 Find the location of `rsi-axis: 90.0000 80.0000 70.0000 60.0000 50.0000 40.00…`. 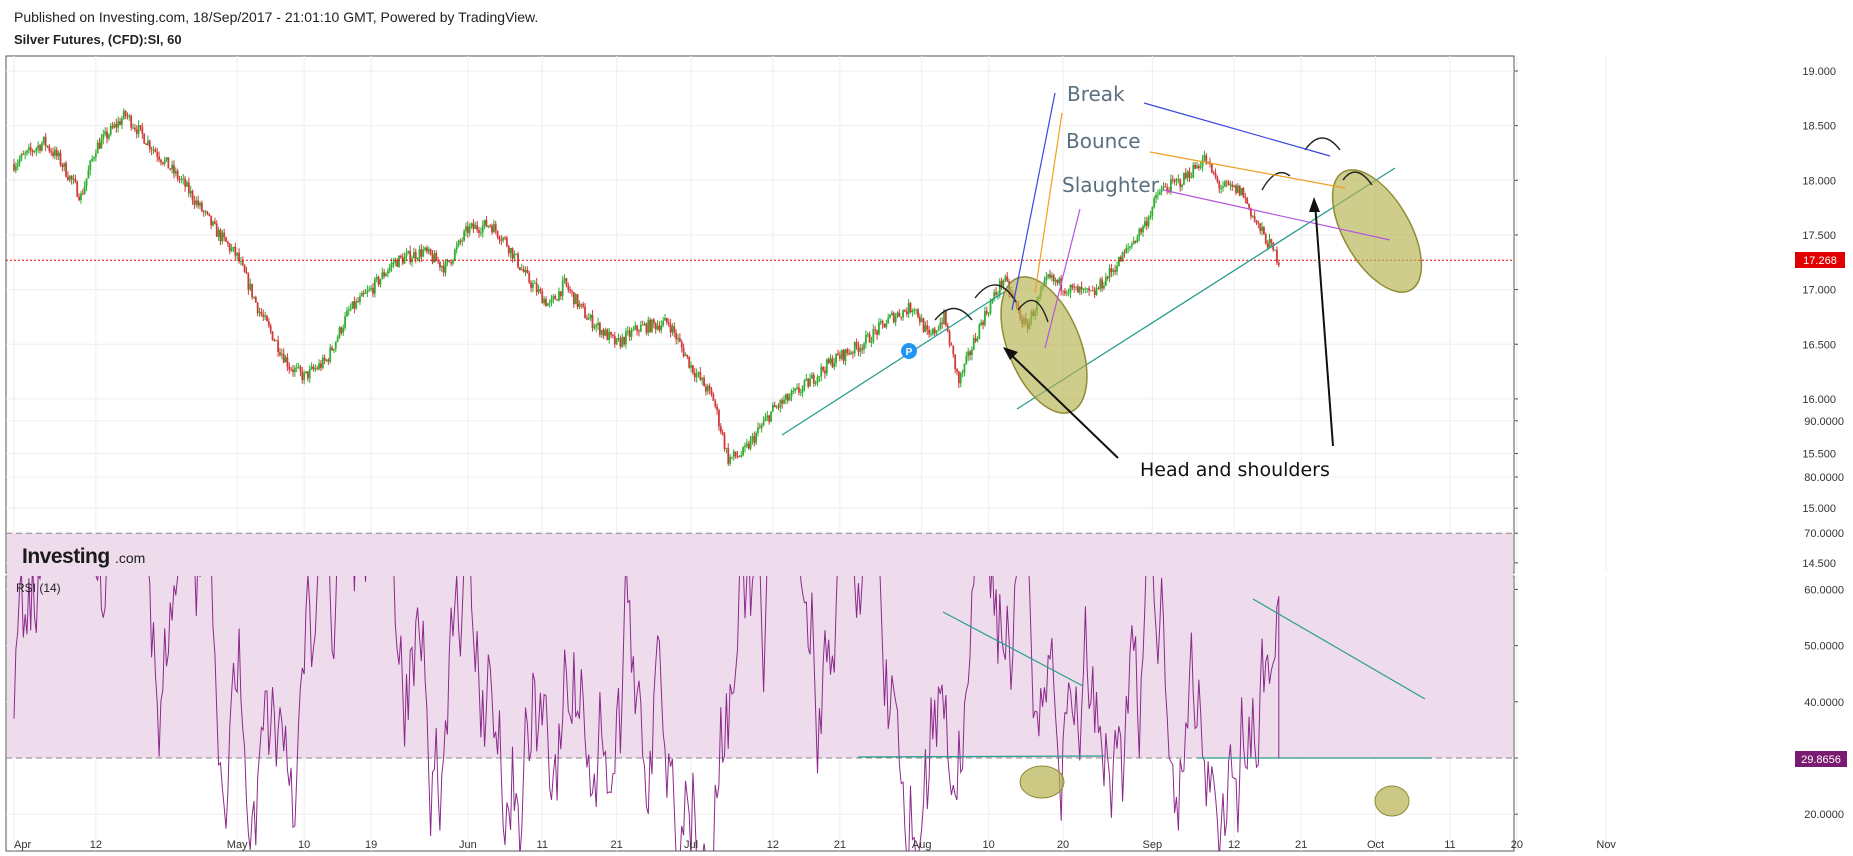

rsi-axis: 90.0000 80.0000 70.0000 60.0000 50.0000 40.00… is located at coordinates (1679, 618).